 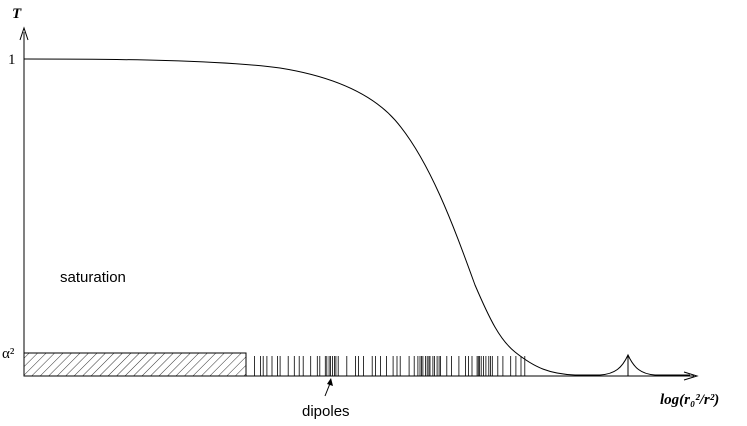 I want to click on y-axis-arrow, so click(x=24, y=33).